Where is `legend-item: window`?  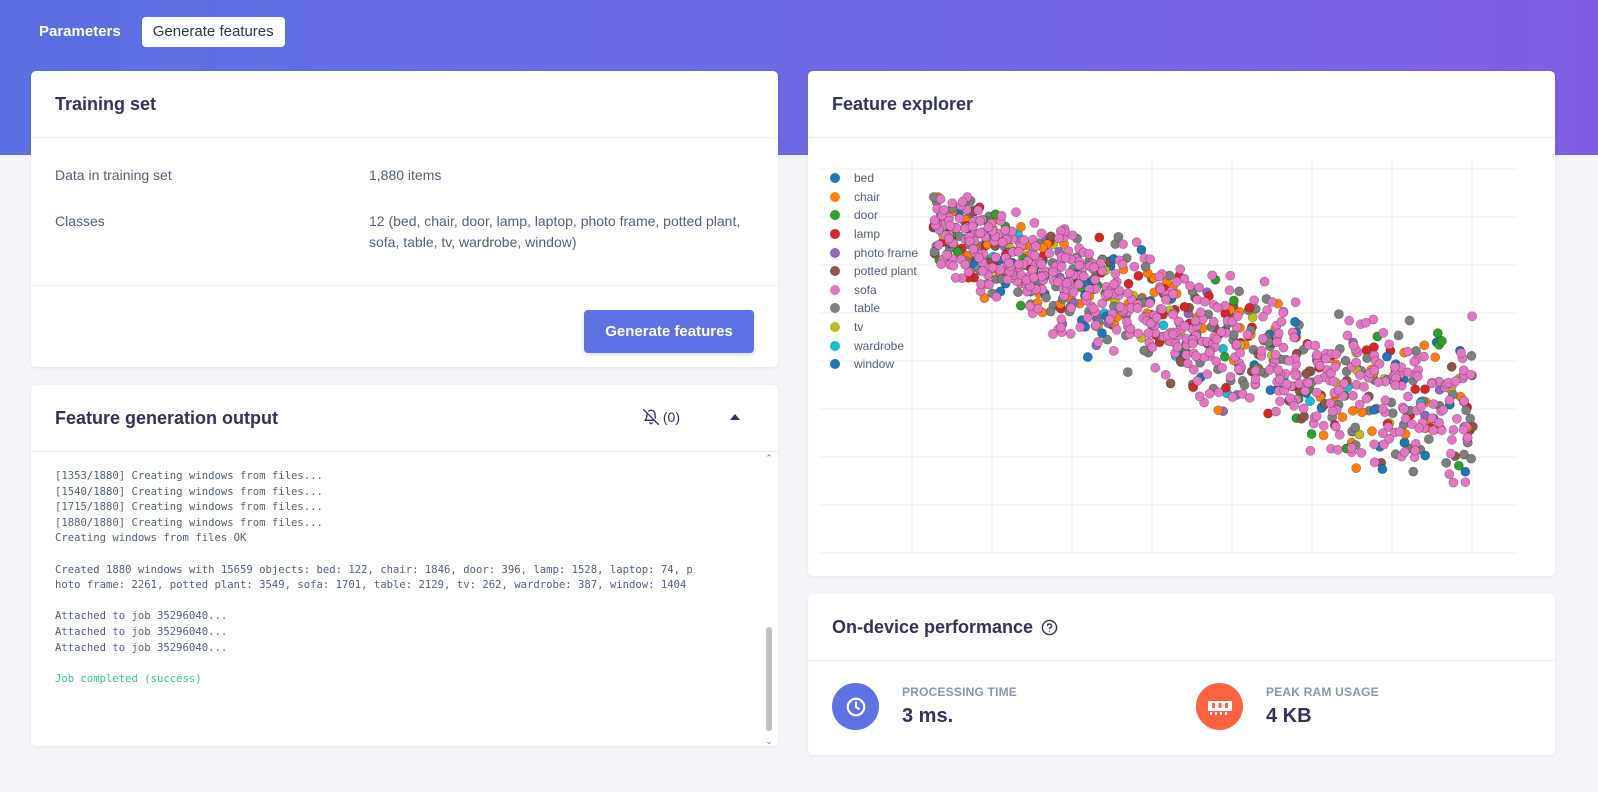
legend-item: window is located at coordinates (874, 364).